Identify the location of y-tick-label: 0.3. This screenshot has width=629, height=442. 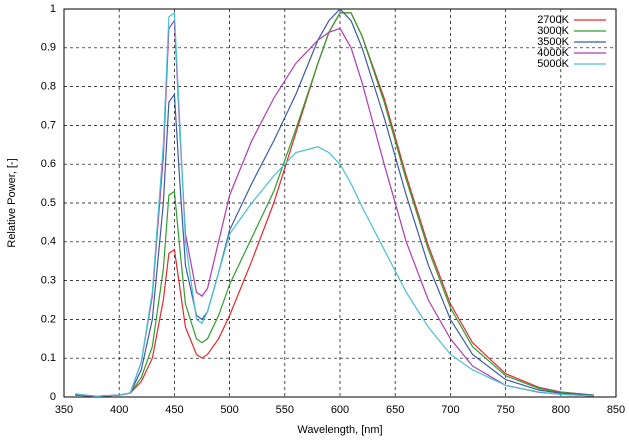
(48, 281).